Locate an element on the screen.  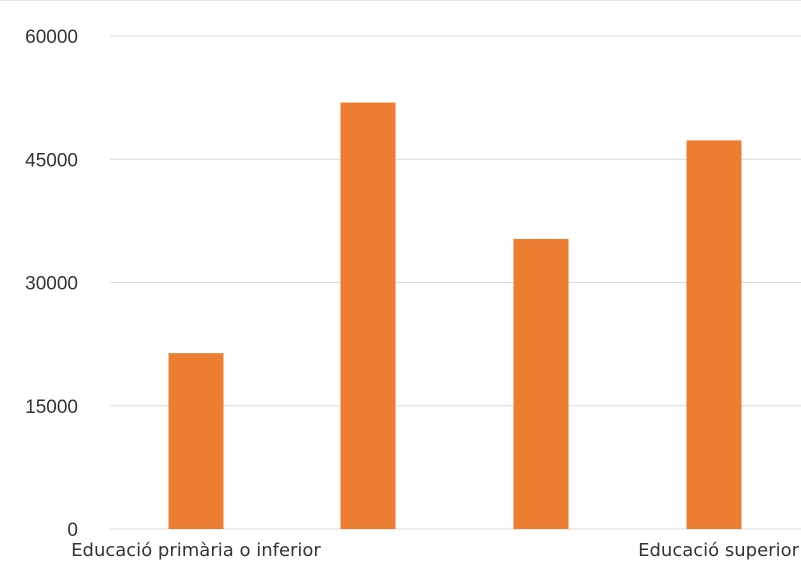
chart-top-border is located at coordinates (400, 0).